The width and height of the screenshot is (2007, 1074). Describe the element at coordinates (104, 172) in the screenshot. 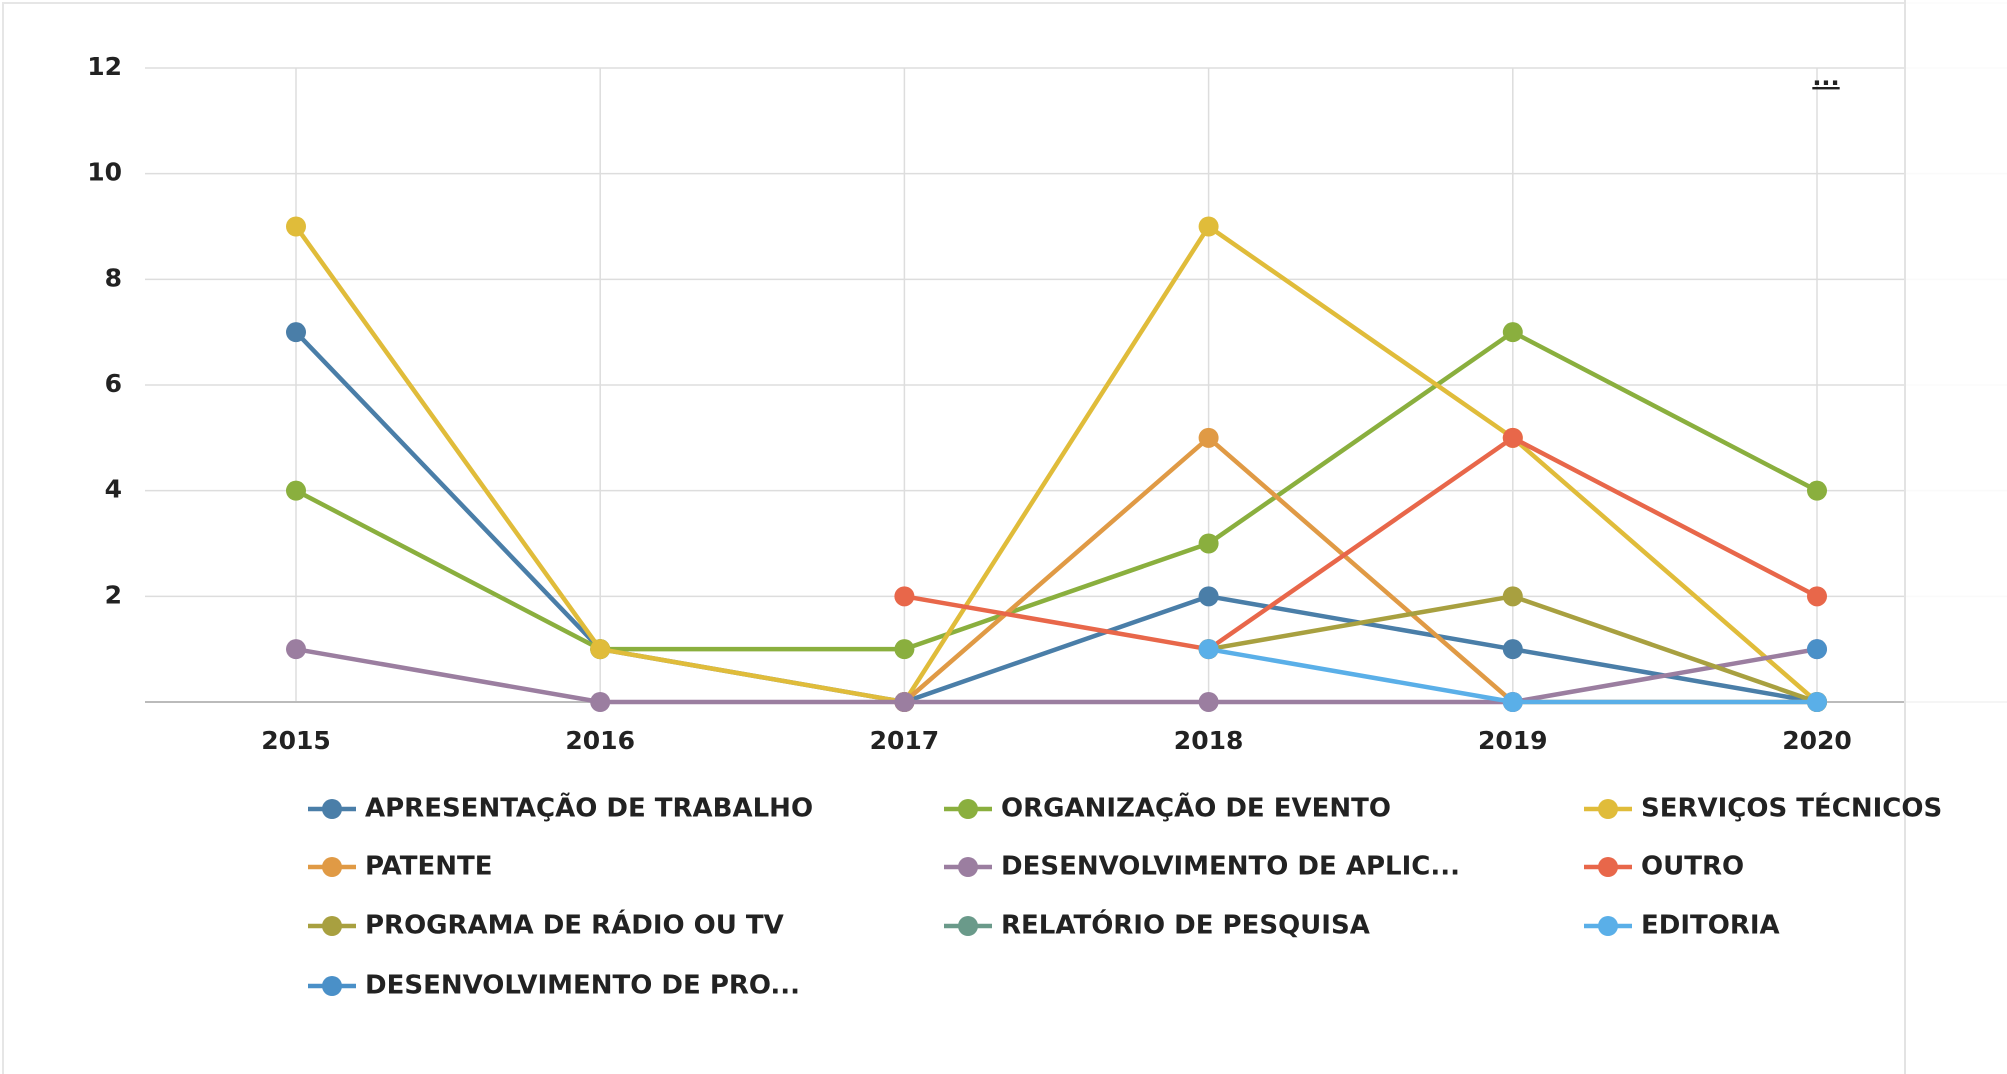

I see `y-tick-label: 10` at that location.